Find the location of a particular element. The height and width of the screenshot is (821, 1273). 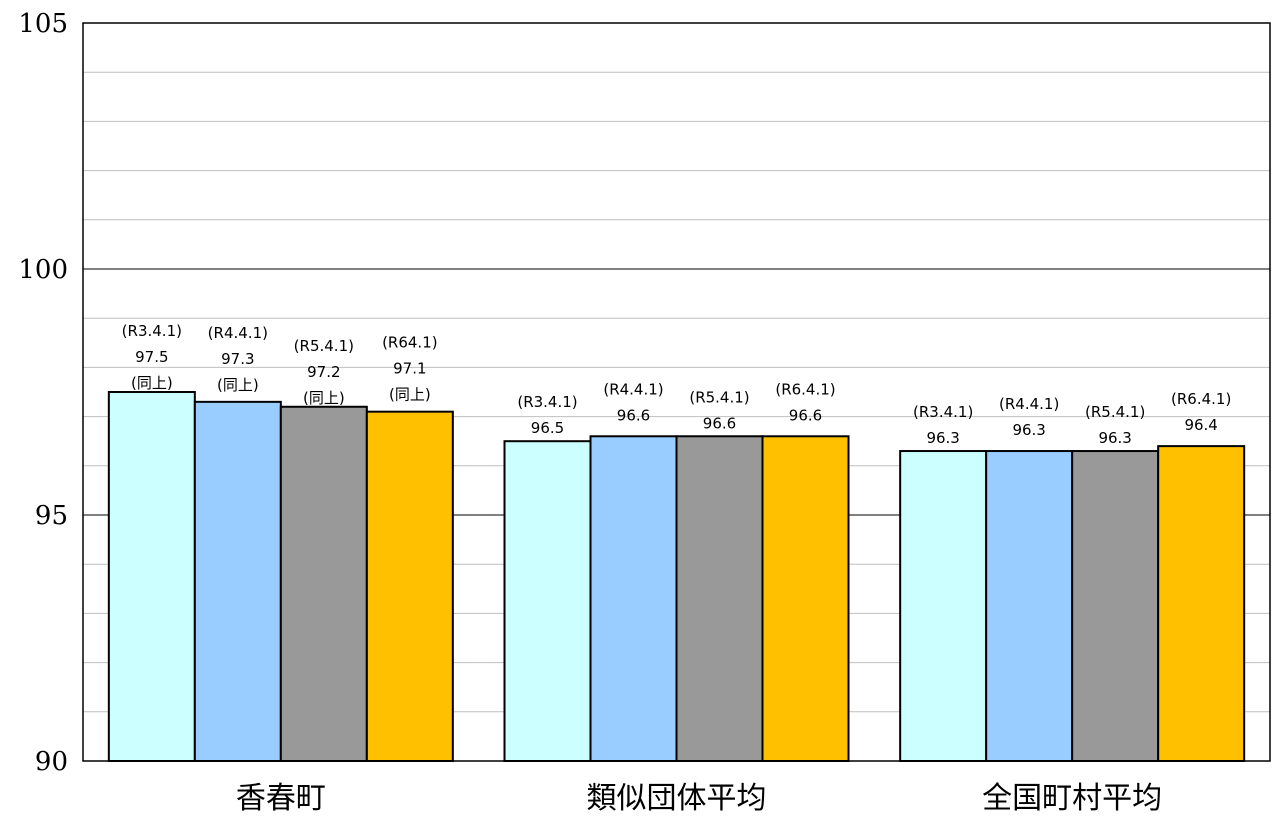

data-label: 96.4 is located at coordinates (1200, 425).